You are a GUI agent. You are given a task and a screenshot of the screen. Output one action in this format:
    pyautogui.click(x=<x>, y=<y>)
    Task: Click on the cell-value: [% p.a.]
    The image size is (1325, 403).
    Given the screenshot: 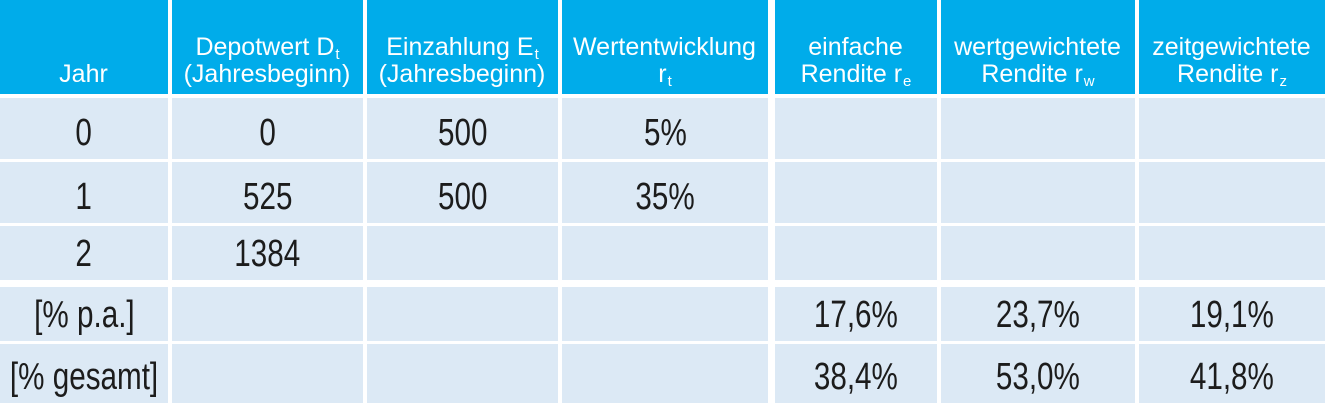 What is the action you would take?
    pyautogui.click(x=84, y=315)
    